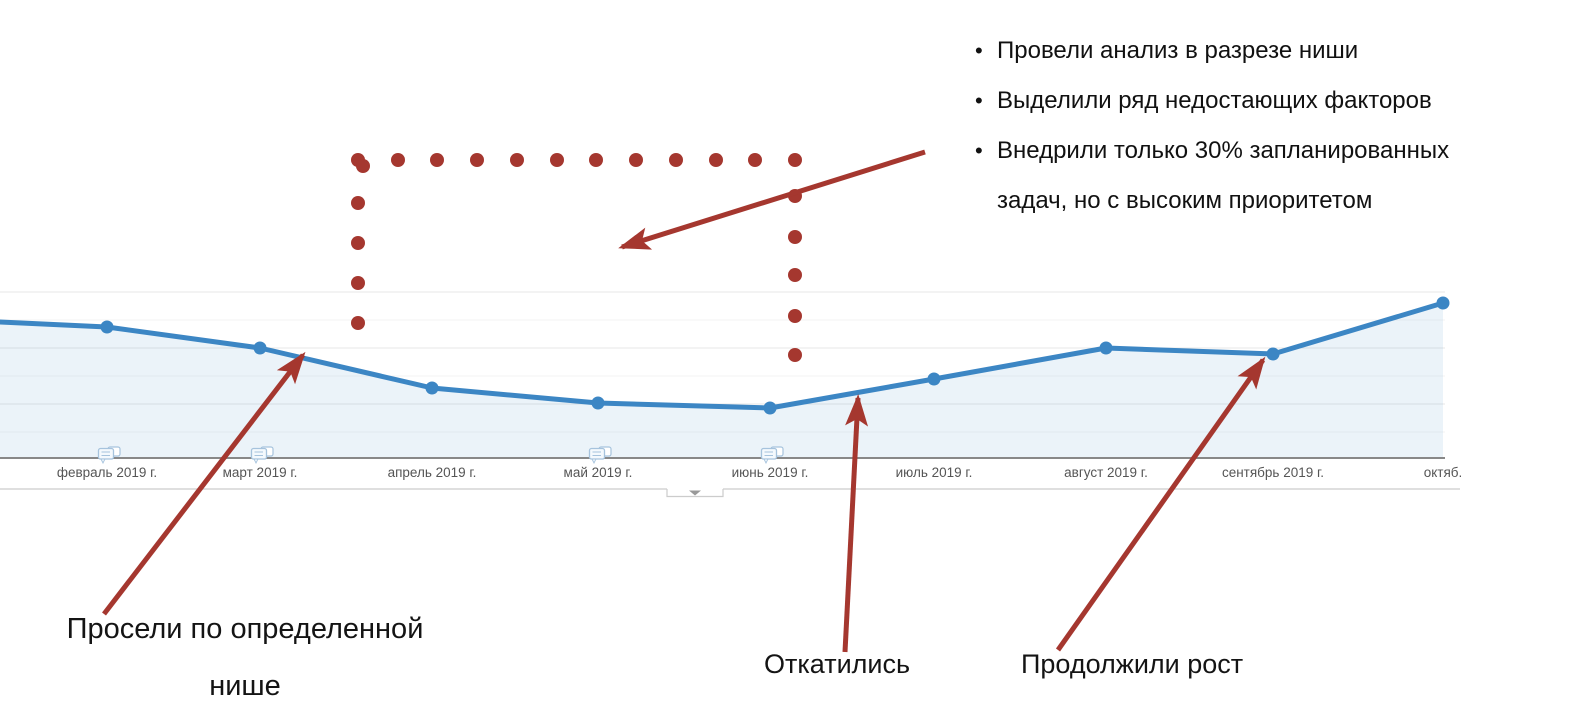 The width and height of the screenshot is (1570, 725). I want to click on arrow-continued-growth, so click(1160, 504).